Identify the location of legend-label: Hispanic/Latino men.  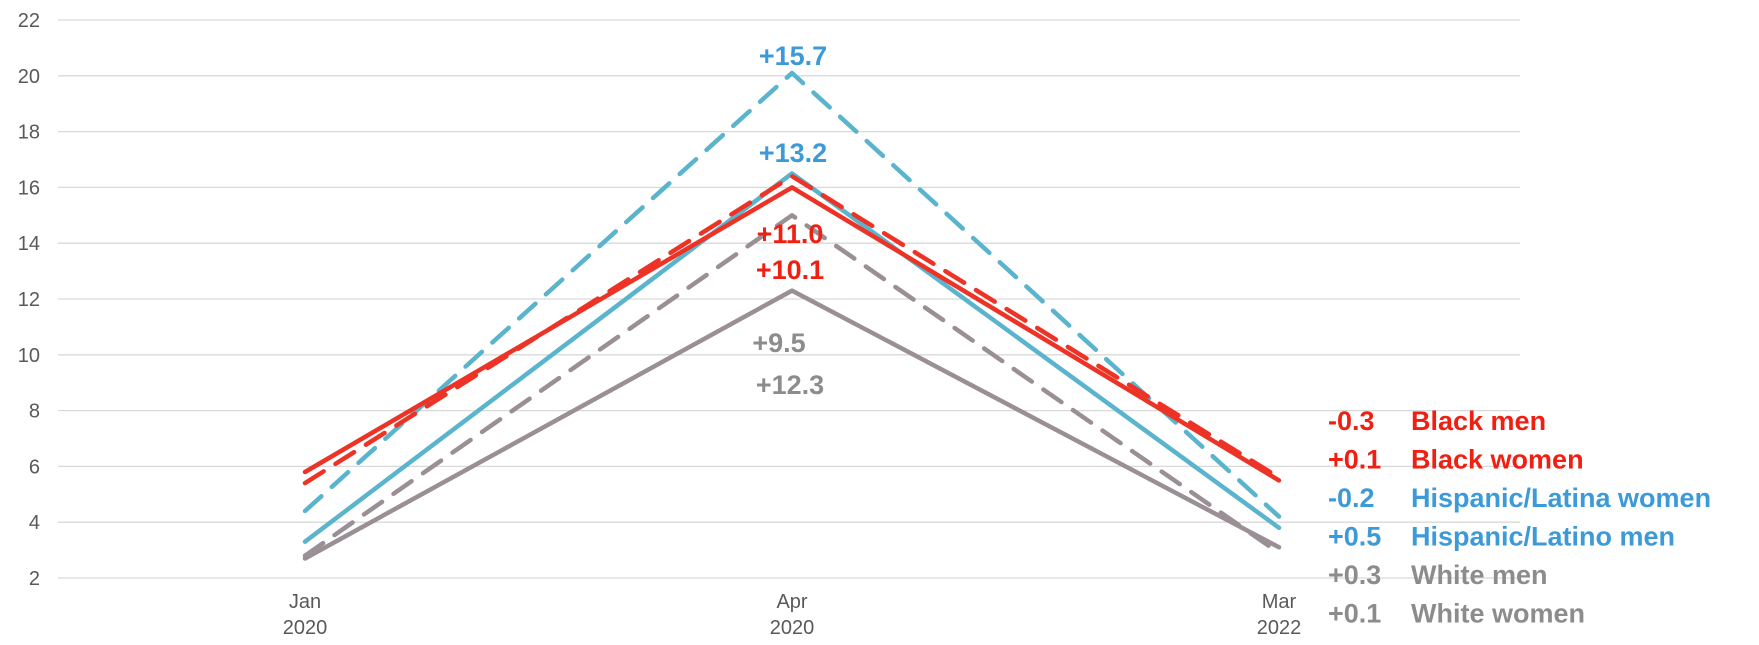
(1543, 537).